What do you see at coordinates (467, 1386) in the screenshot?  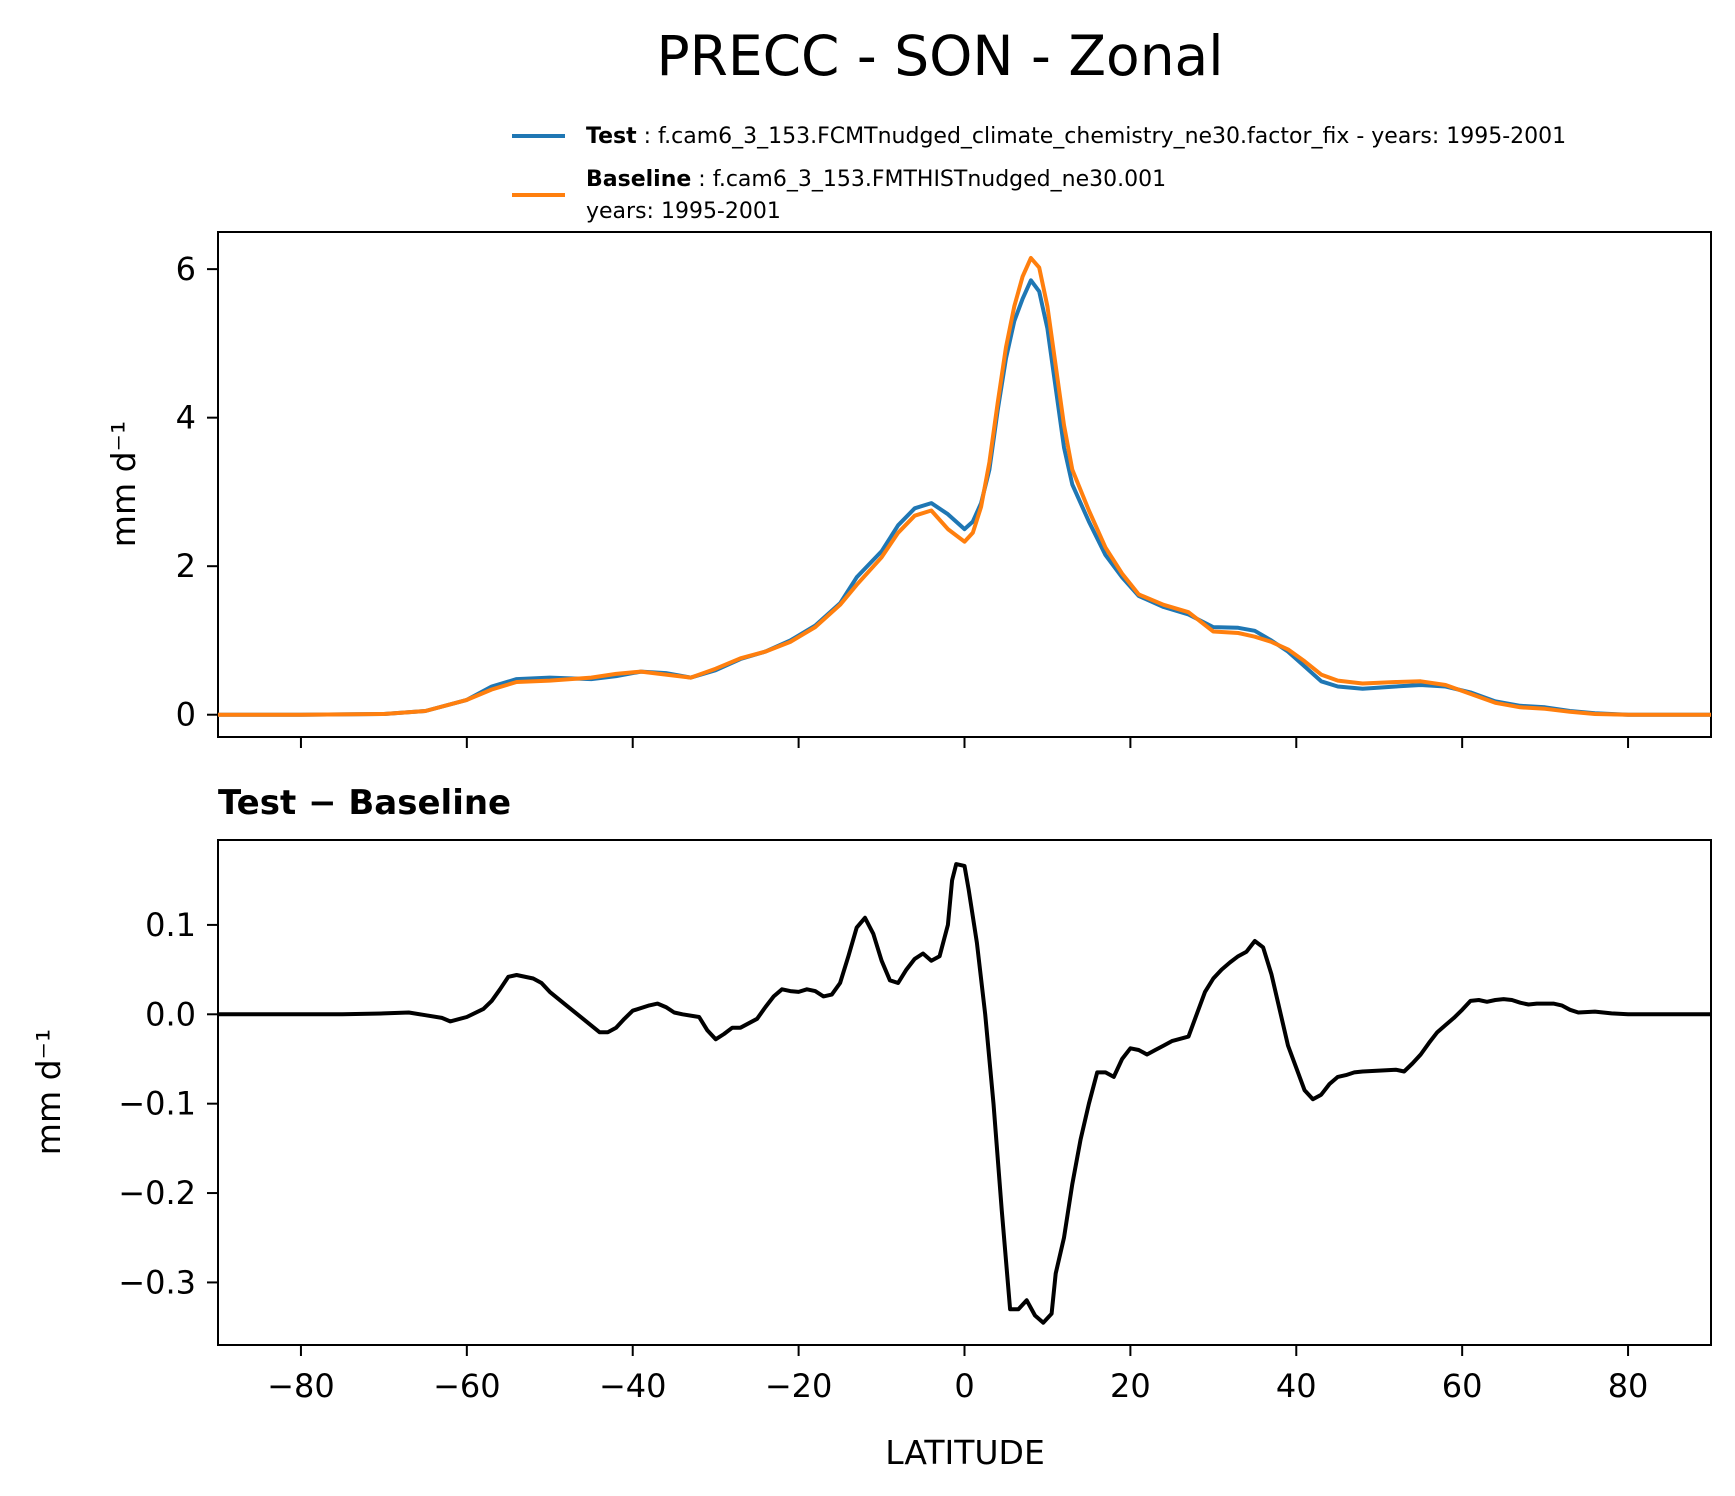 I see `x-tick-label: −60` at bounding box center [467, 1386].